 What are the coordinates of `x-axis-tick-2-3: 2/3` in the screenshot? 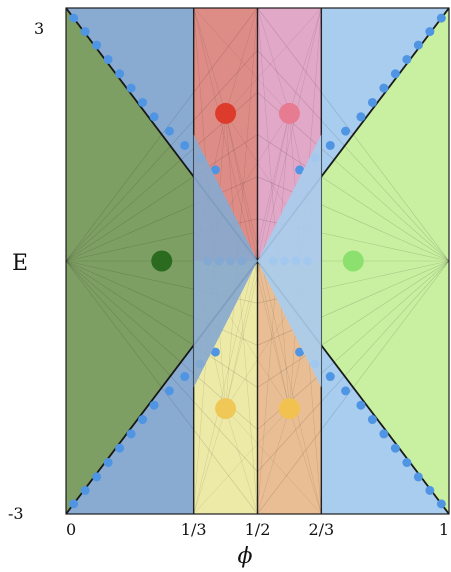 It's located at (321, 529).